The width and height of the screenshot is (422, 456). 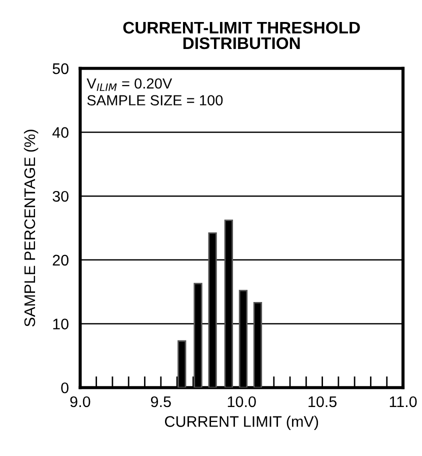 I want to click on y-tick-label: 40, so click(x=60, y=132).